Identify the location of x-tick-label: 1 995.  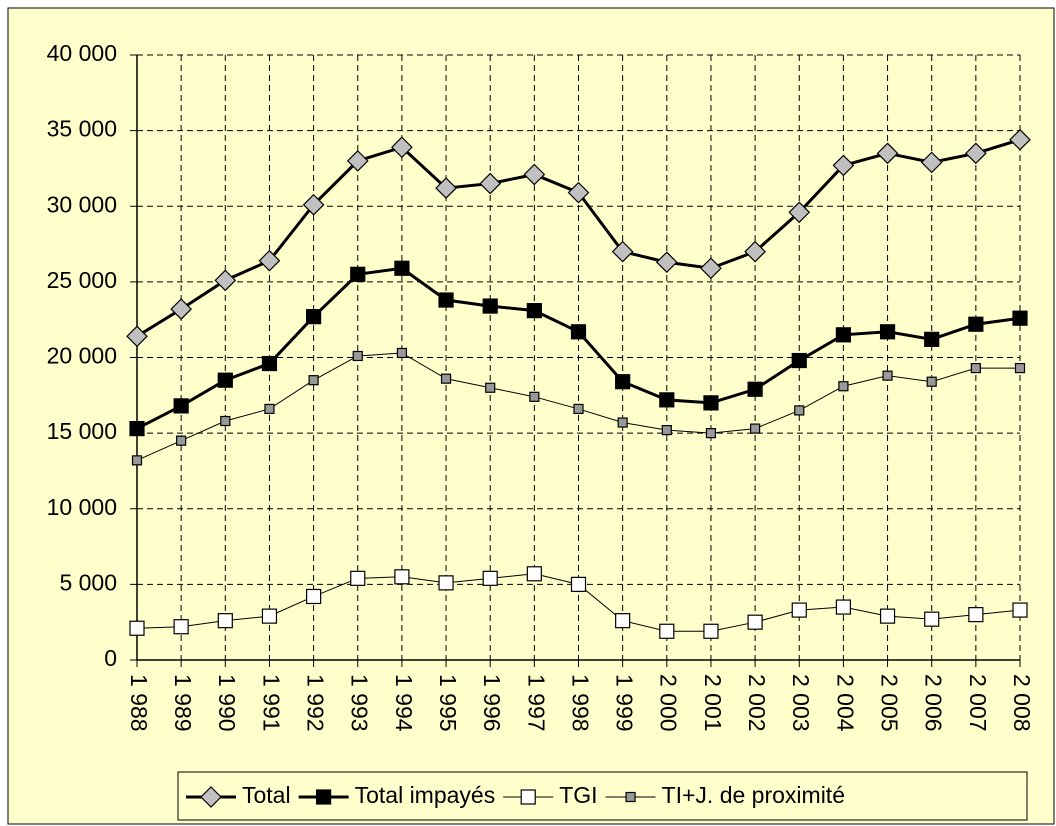
(448, 703).